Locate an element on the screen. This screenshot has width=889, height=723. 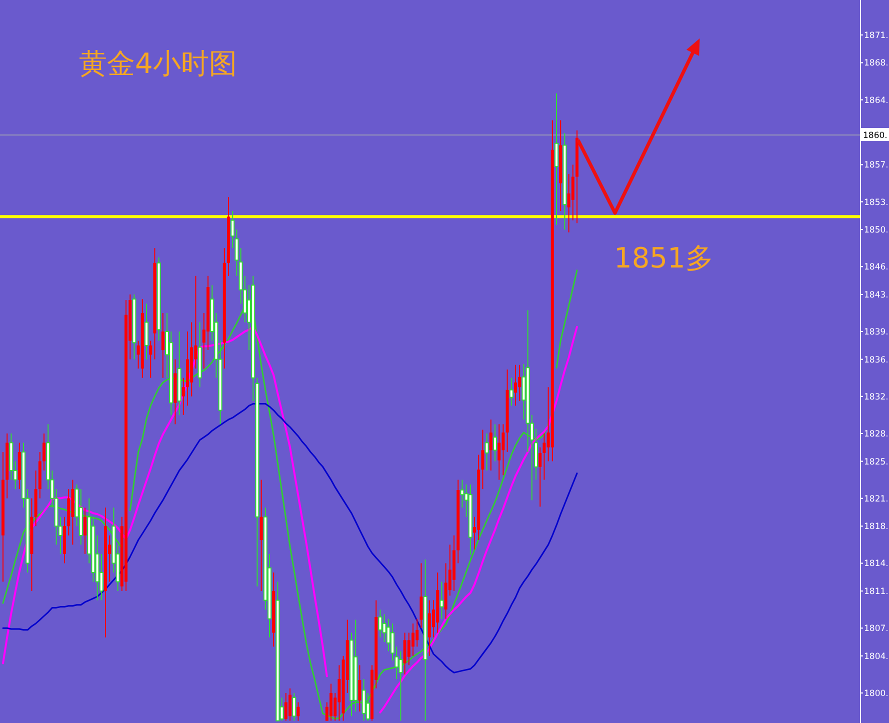
y-tick-label: 1843. is located at coordinates (876, 295).